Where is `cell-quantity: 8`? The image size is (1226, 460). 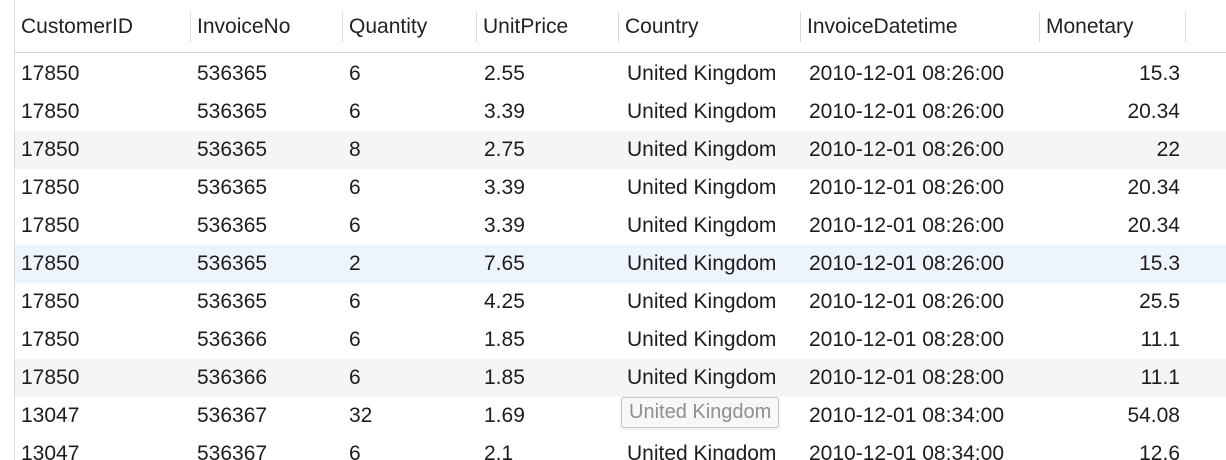 cell-quantity: 8 is located at coordinates (355, 149).